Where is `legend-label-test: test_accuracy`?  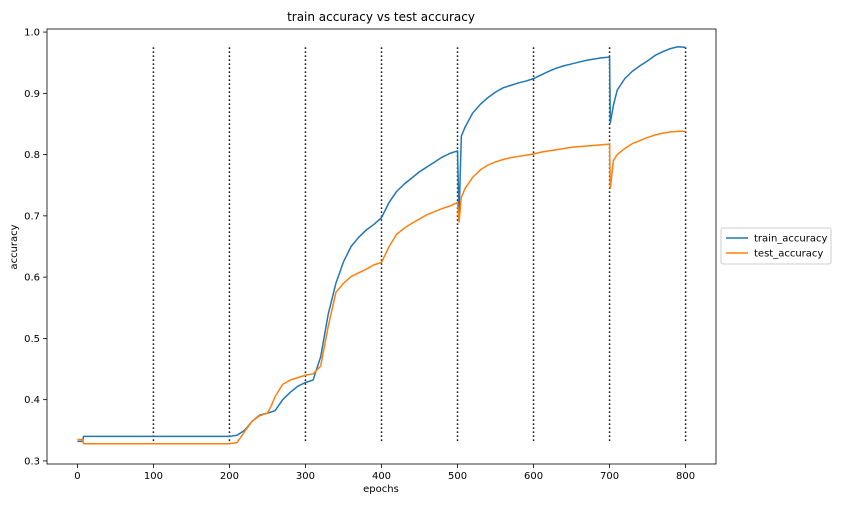
legend-label-test: test_accuracy is located at coordinates (788, 254).